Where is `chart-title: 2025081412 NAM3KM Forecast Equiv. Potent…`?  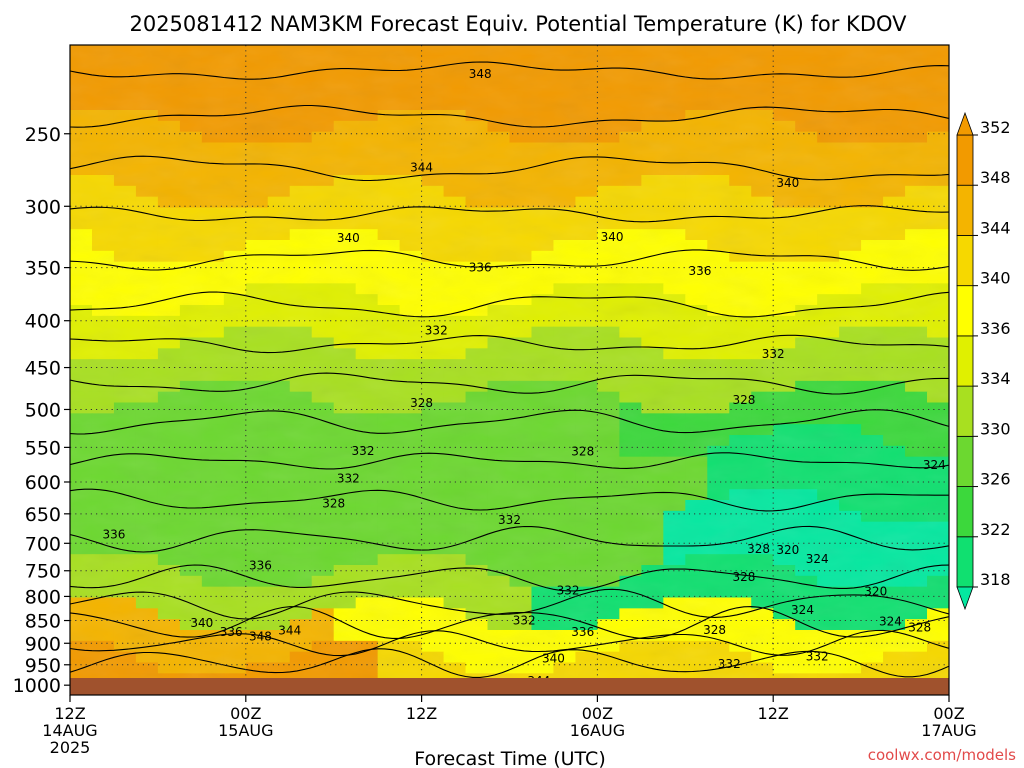 chart-title: 2025081412 NAM3KM Forecast Equiv. Potent… is located at coordinates (518, 24).